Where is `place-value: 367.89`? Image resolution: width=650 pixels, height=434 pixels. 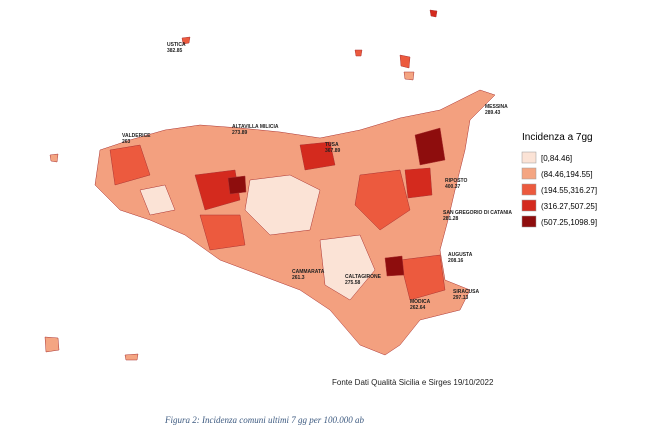
place-value: 367.89 is located at coordinates (333, 151).